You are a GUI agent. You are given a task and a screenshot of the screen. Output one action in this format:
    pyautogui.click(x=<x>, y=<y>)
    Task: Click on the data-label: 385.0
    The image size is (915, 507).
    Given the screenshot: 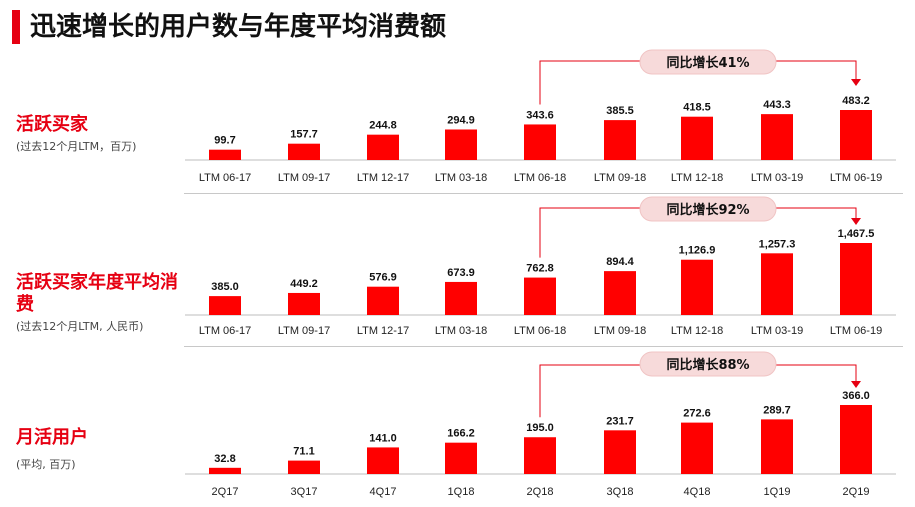 What is the action you would take?
    pyautogui.click(x=225, y=287)
    